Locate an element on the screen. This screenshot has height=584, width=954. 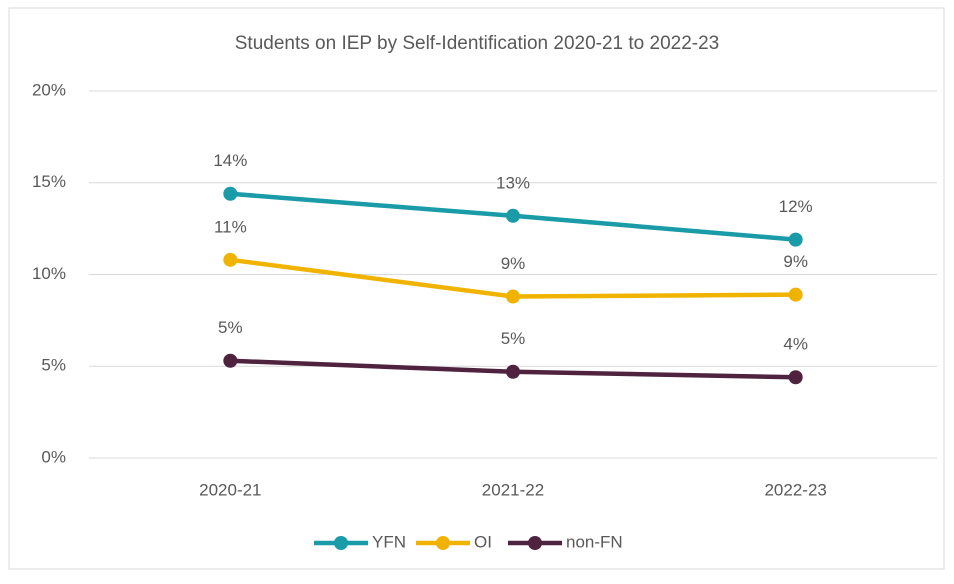
y-tick-label: 20% is located at coordinates (49, 89).